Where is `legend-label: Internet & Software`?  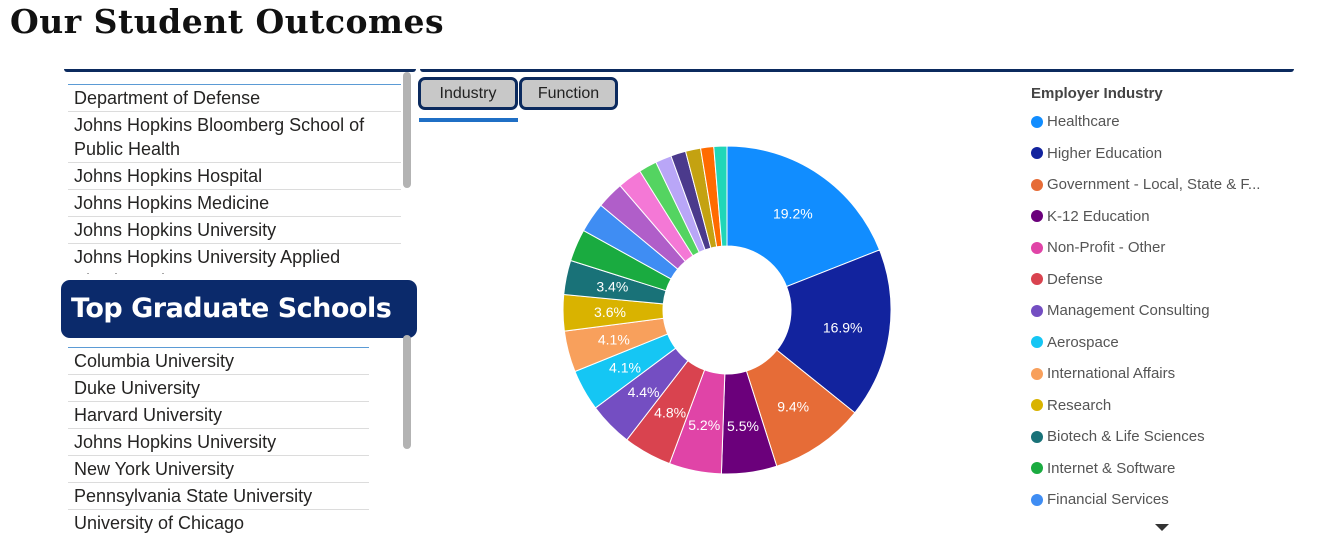 legend-label: Internet & Software is located at coordinates (1111, 468).